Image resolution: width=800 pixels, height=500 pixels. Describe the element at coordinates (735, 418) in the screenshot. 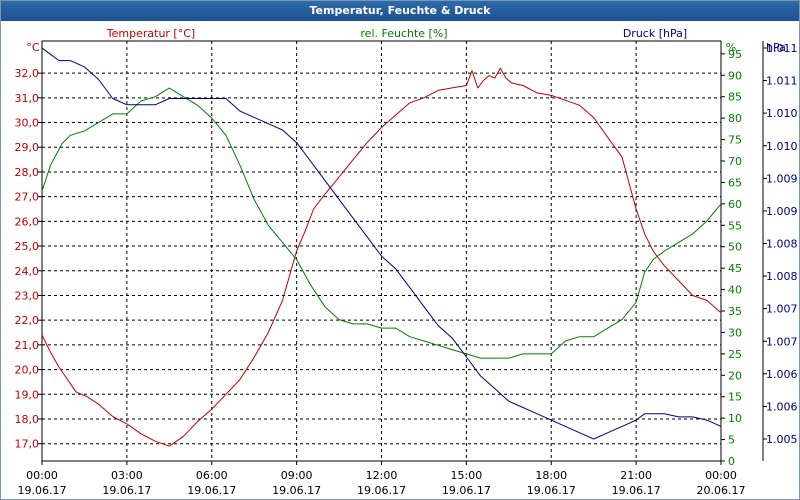

I see `humidity-tick-label: 10` at that location.